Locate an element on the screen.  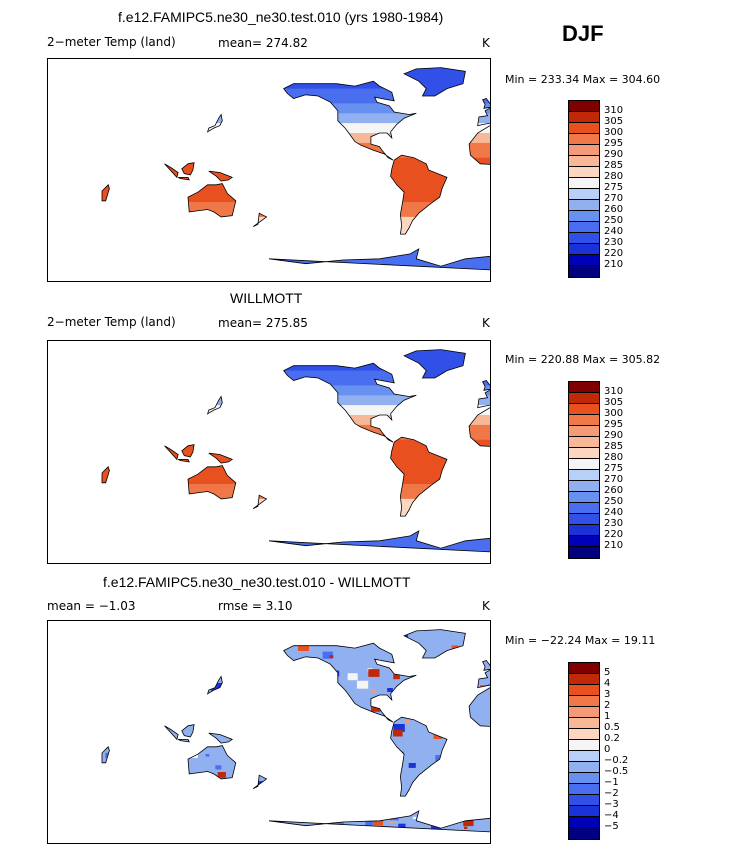
panel-2-variable-label: 2−meter Temp (land) is located at coordinates (111, 322).